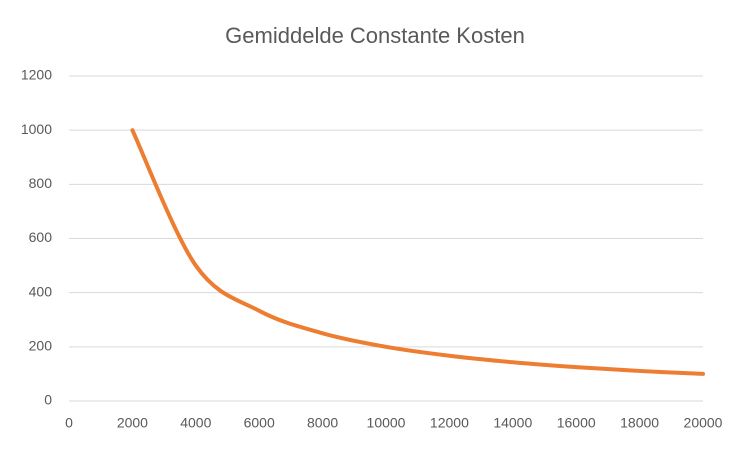  Describe the element at coordinates (512, 423) in the screenshot. I see `x-tick-label: 14000` at that location.